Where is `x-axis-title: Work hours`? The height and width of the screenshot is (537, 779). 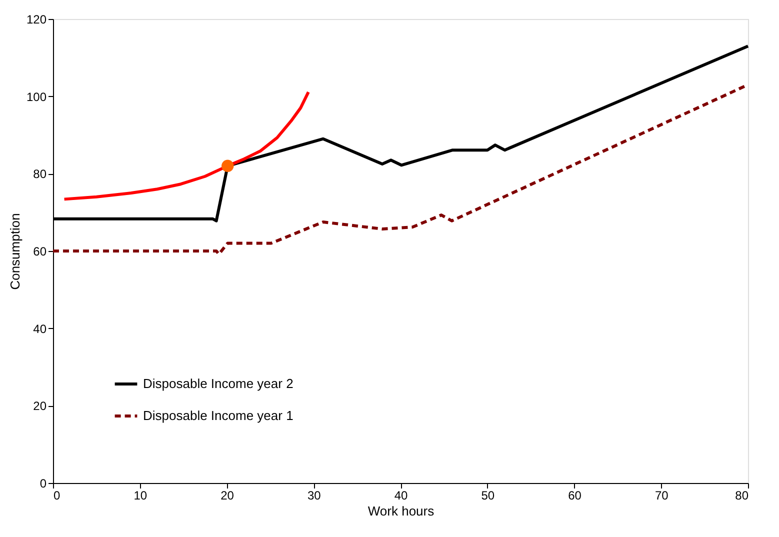 x-axis-title: Work hours is located at coordinates (401, 511).